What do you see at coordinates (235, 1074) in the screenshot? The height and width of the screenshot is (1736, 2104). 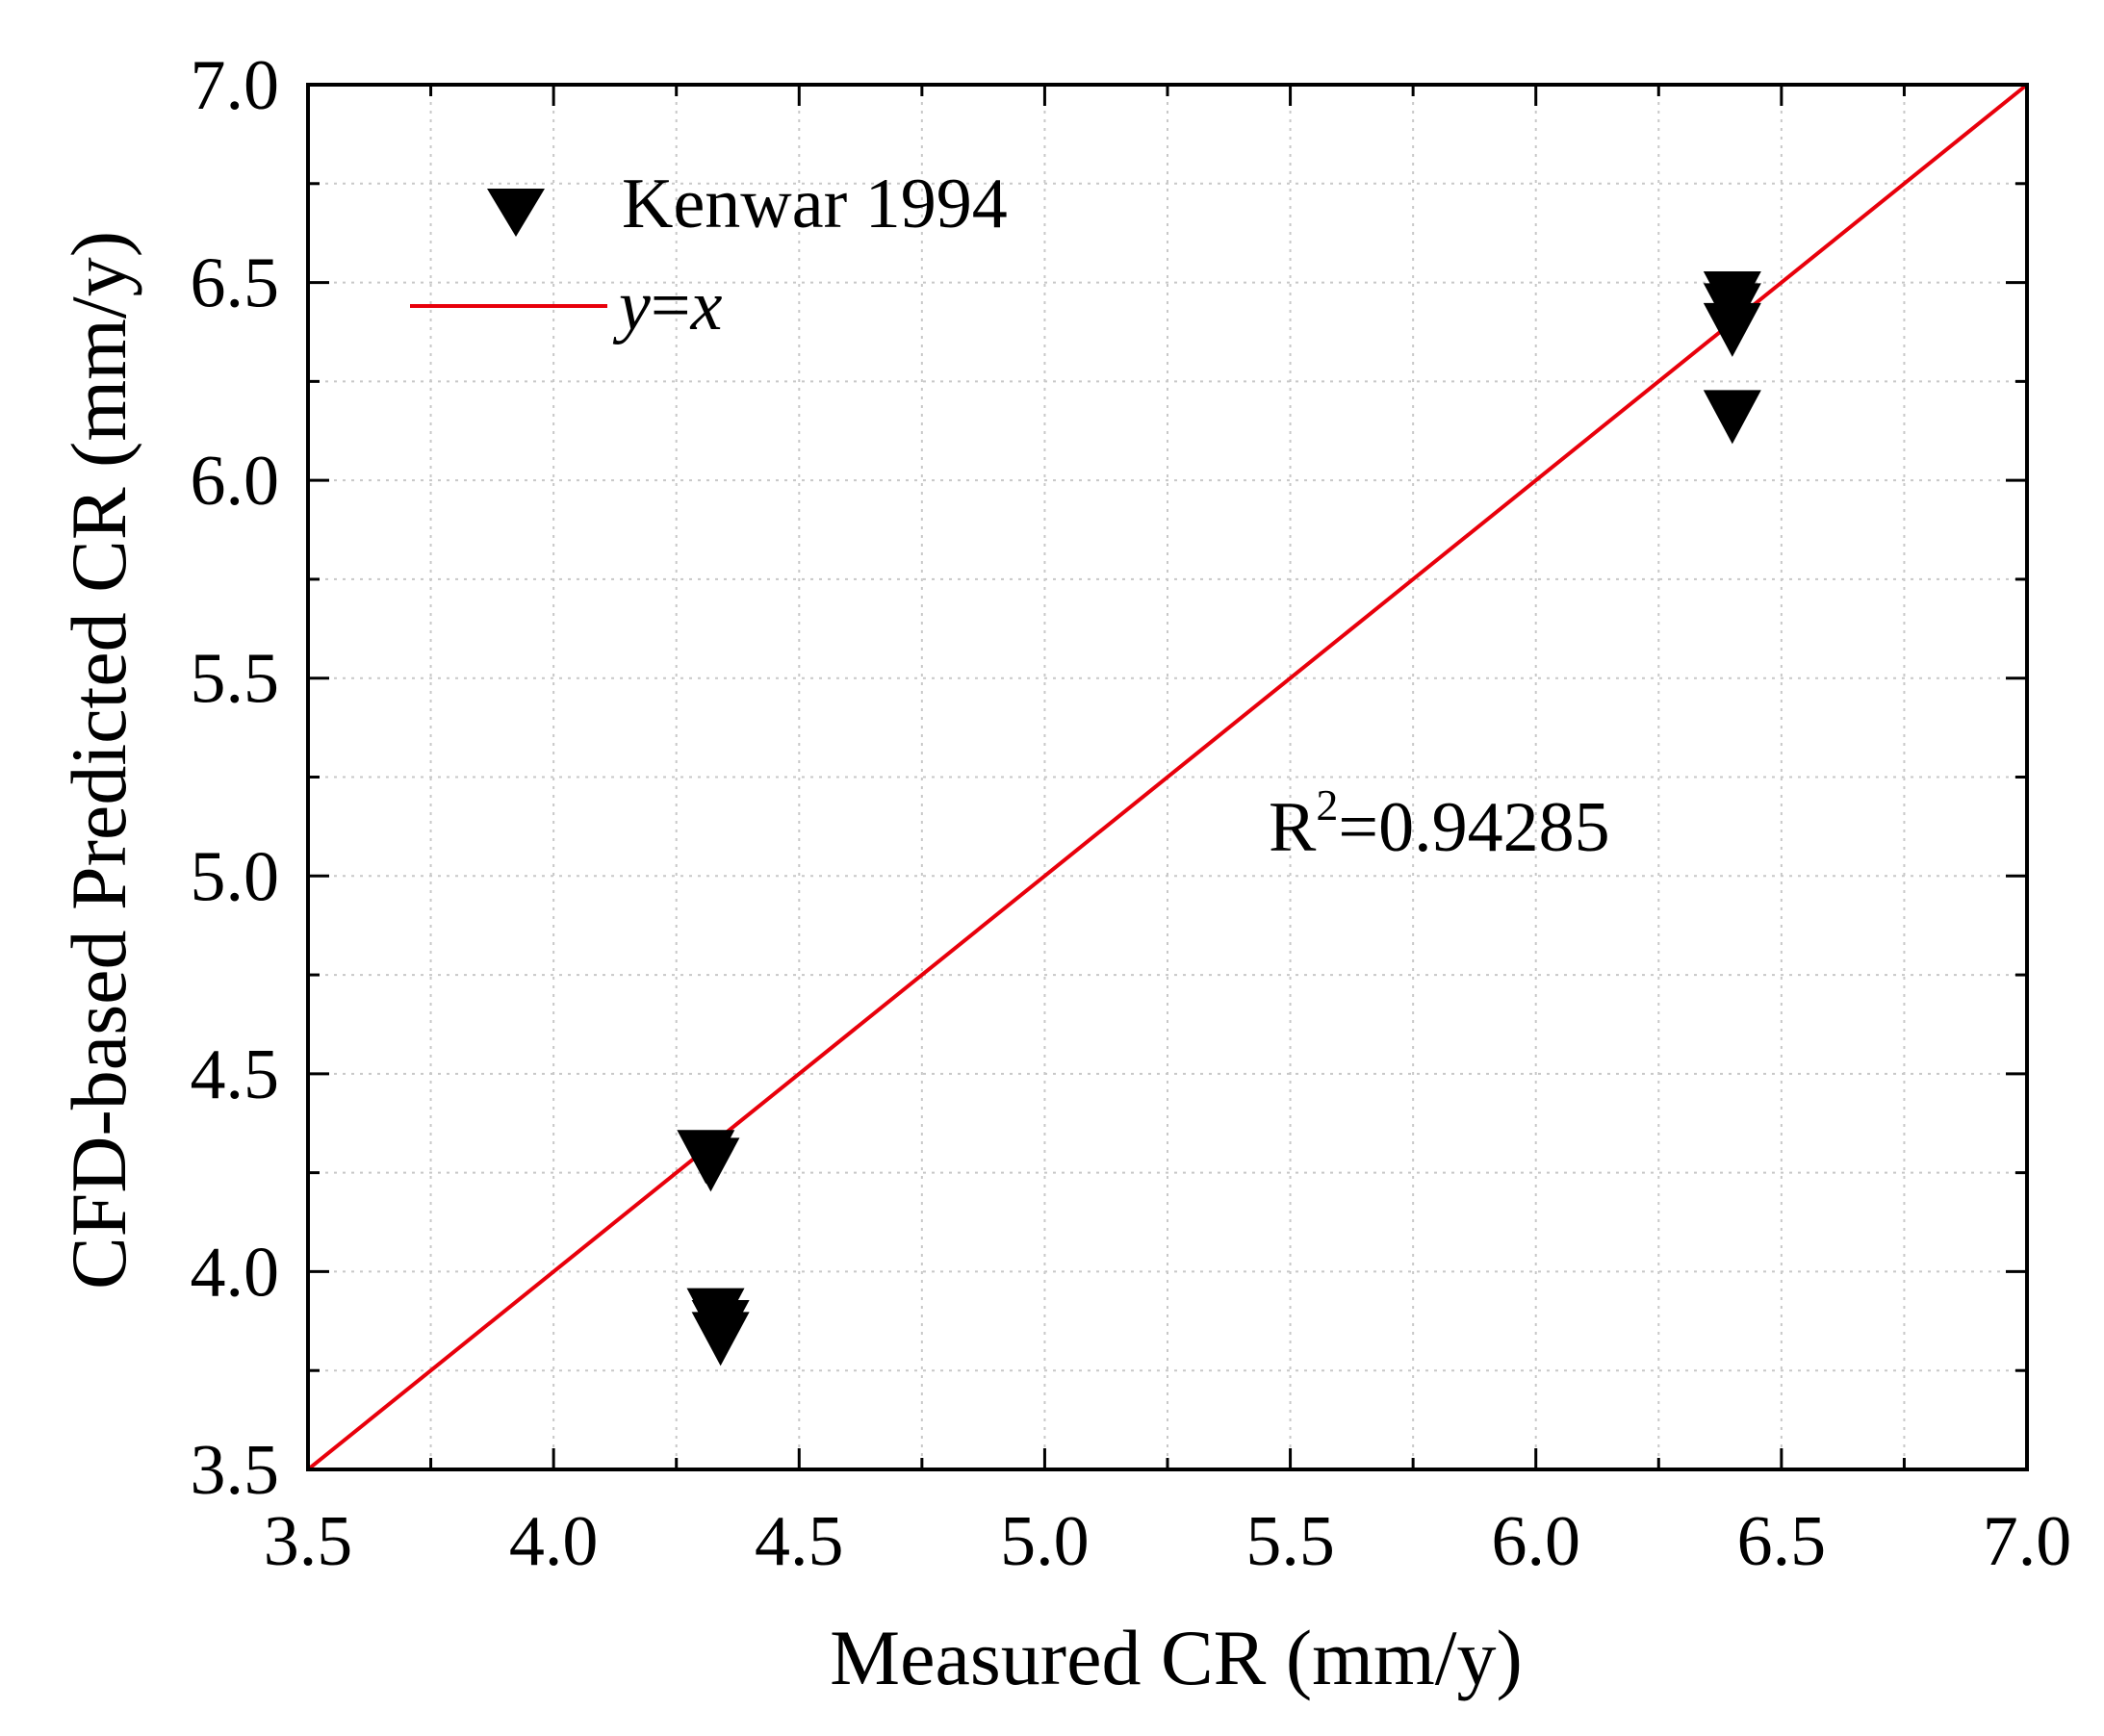 I see `y-tick-label: 4.5` at bounding box center [235, 1074].